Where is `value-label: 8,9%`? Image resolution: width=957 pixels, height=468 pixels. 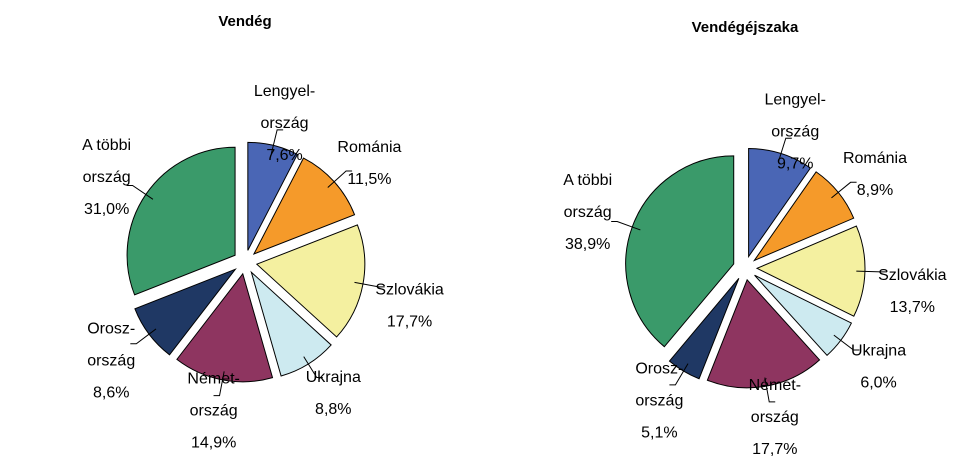 value-label: 8,9% is located at coordinates (875, 190).